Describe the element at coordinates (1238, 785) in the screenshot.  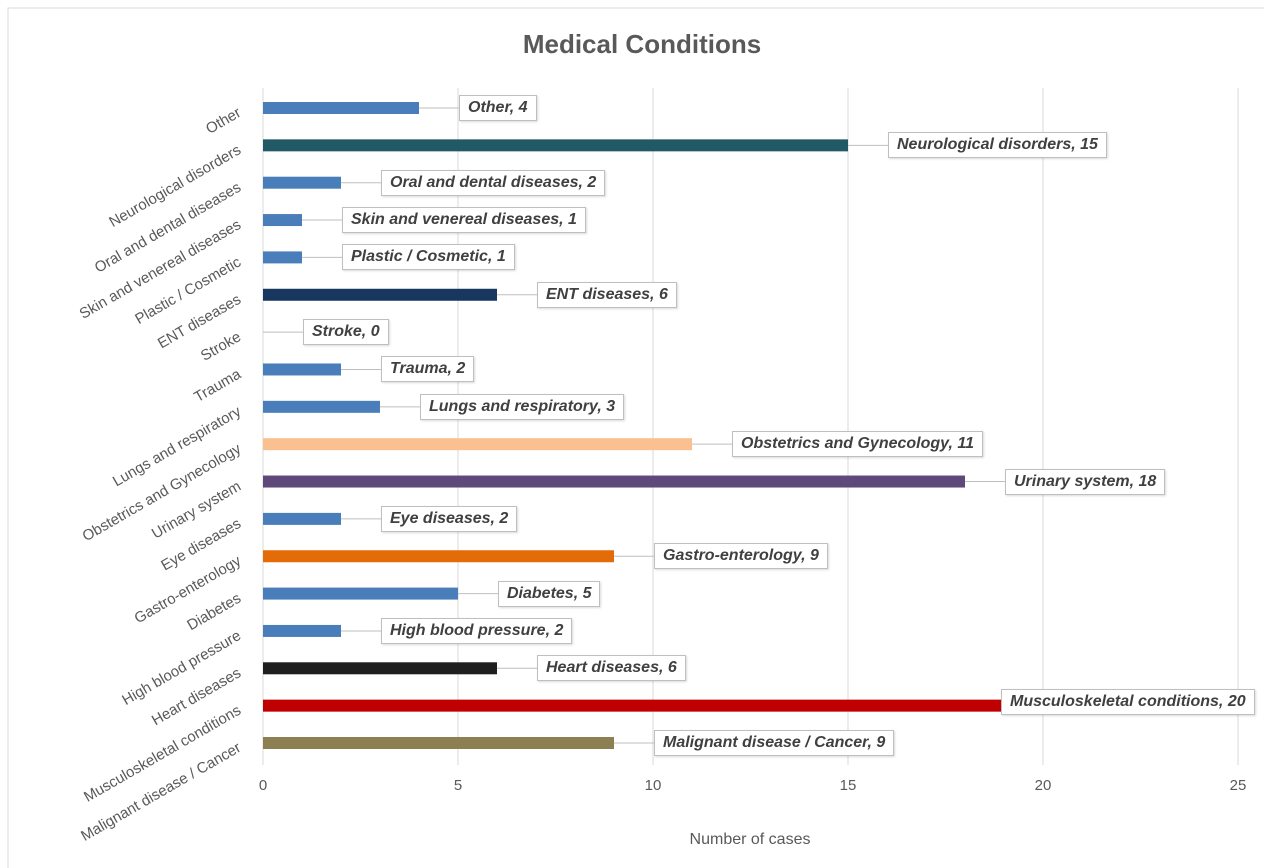
I see `x-tick-label: 25` at that location.